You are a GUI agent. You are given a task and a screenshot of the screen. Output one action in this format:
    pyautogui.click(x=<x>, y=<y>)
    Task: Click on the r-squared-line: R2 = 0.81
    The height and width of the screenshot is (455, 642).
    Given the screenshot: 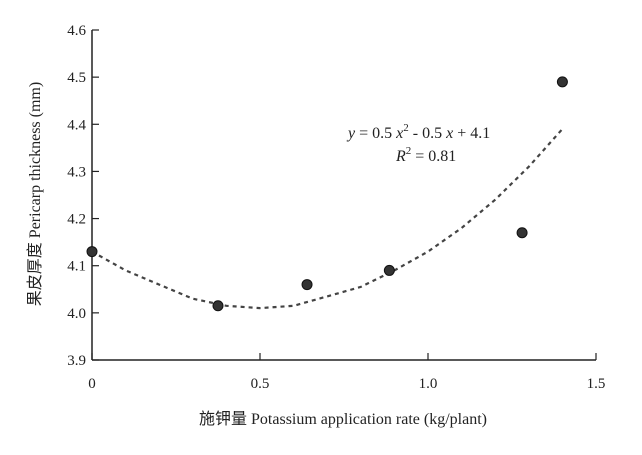 What is the action you would take?
    pyautogui.click(x=425, y=155)
    